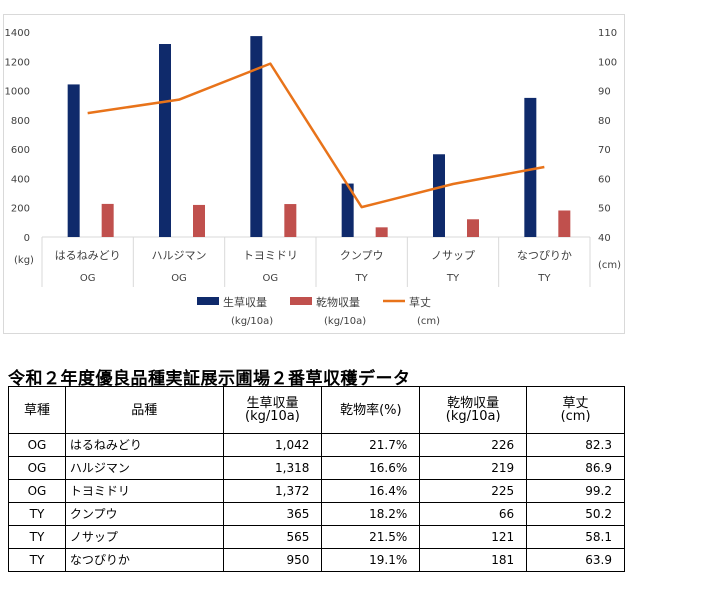  I want to click on header-plant-height-unit: (cm), so click(575, 416).